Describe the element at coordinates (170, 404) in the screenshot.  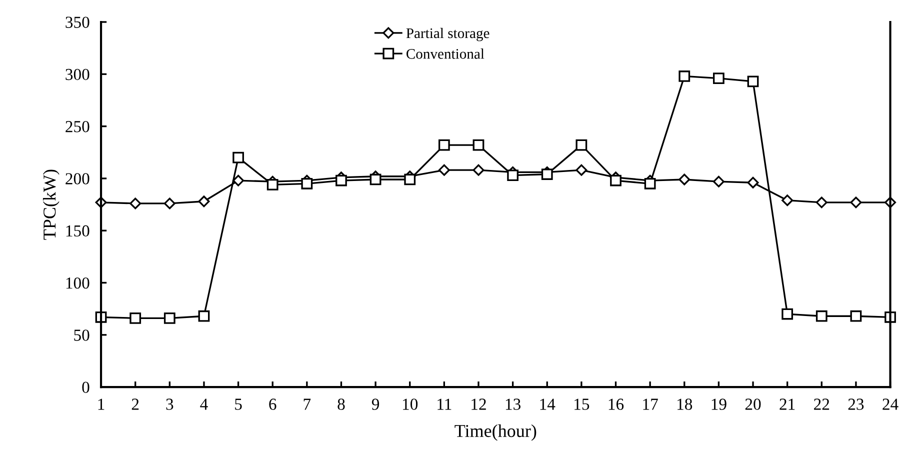
I see `x-tick-label: 3` at that location.